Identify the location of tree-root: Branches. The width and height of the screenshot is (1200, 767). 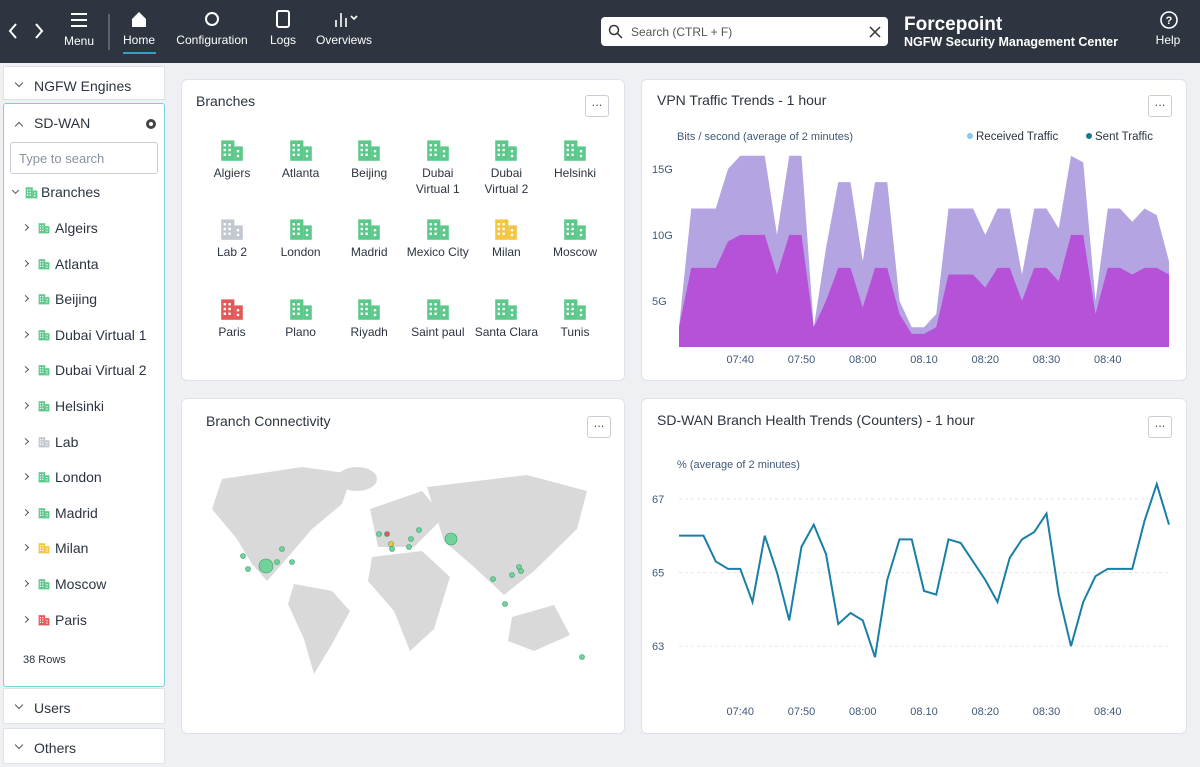
(71, 192).